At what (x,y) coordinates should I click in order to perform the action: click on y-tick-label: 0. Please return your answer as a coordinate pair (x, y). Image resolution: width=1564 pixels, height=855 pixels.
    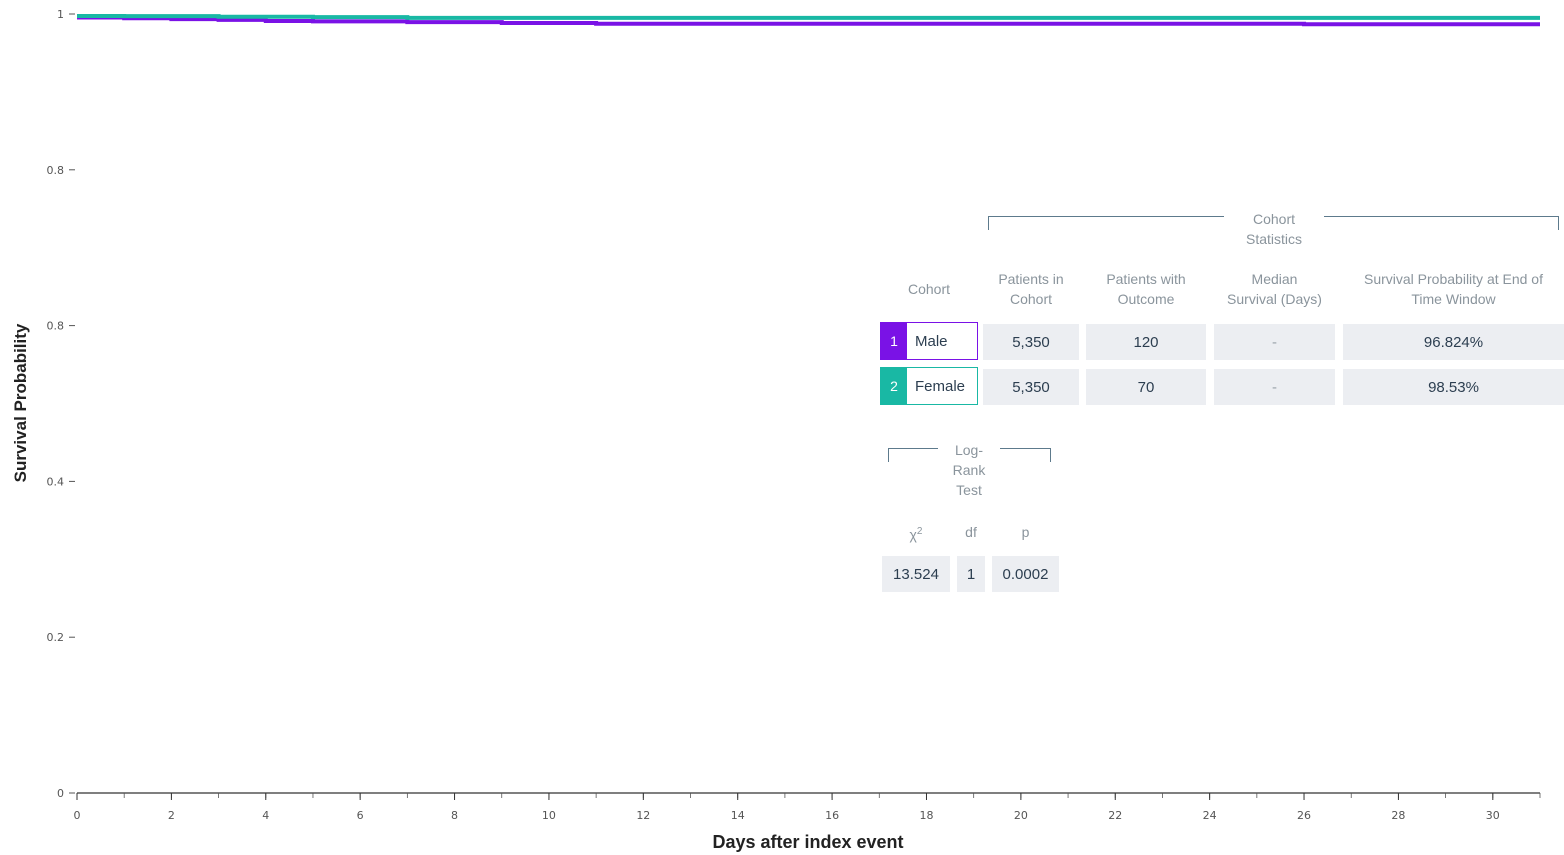
    Looking at the image, I should click on (60, 793).